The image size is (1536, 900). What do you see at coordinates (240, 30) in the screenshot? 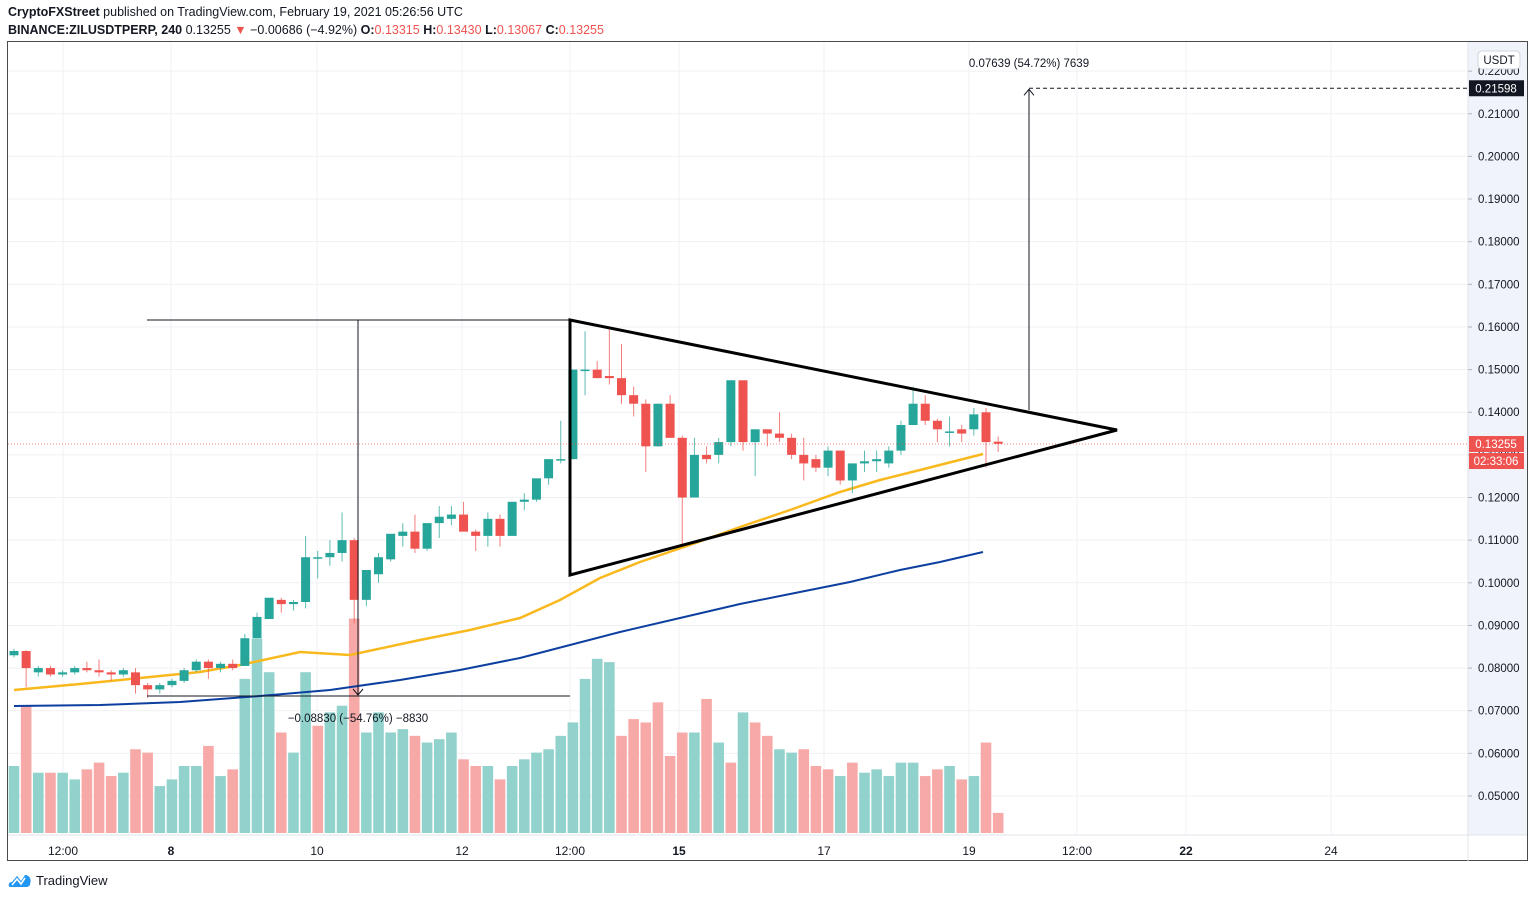
I see `down-arrow-icon: ▼` at bounding box center [240, 30].